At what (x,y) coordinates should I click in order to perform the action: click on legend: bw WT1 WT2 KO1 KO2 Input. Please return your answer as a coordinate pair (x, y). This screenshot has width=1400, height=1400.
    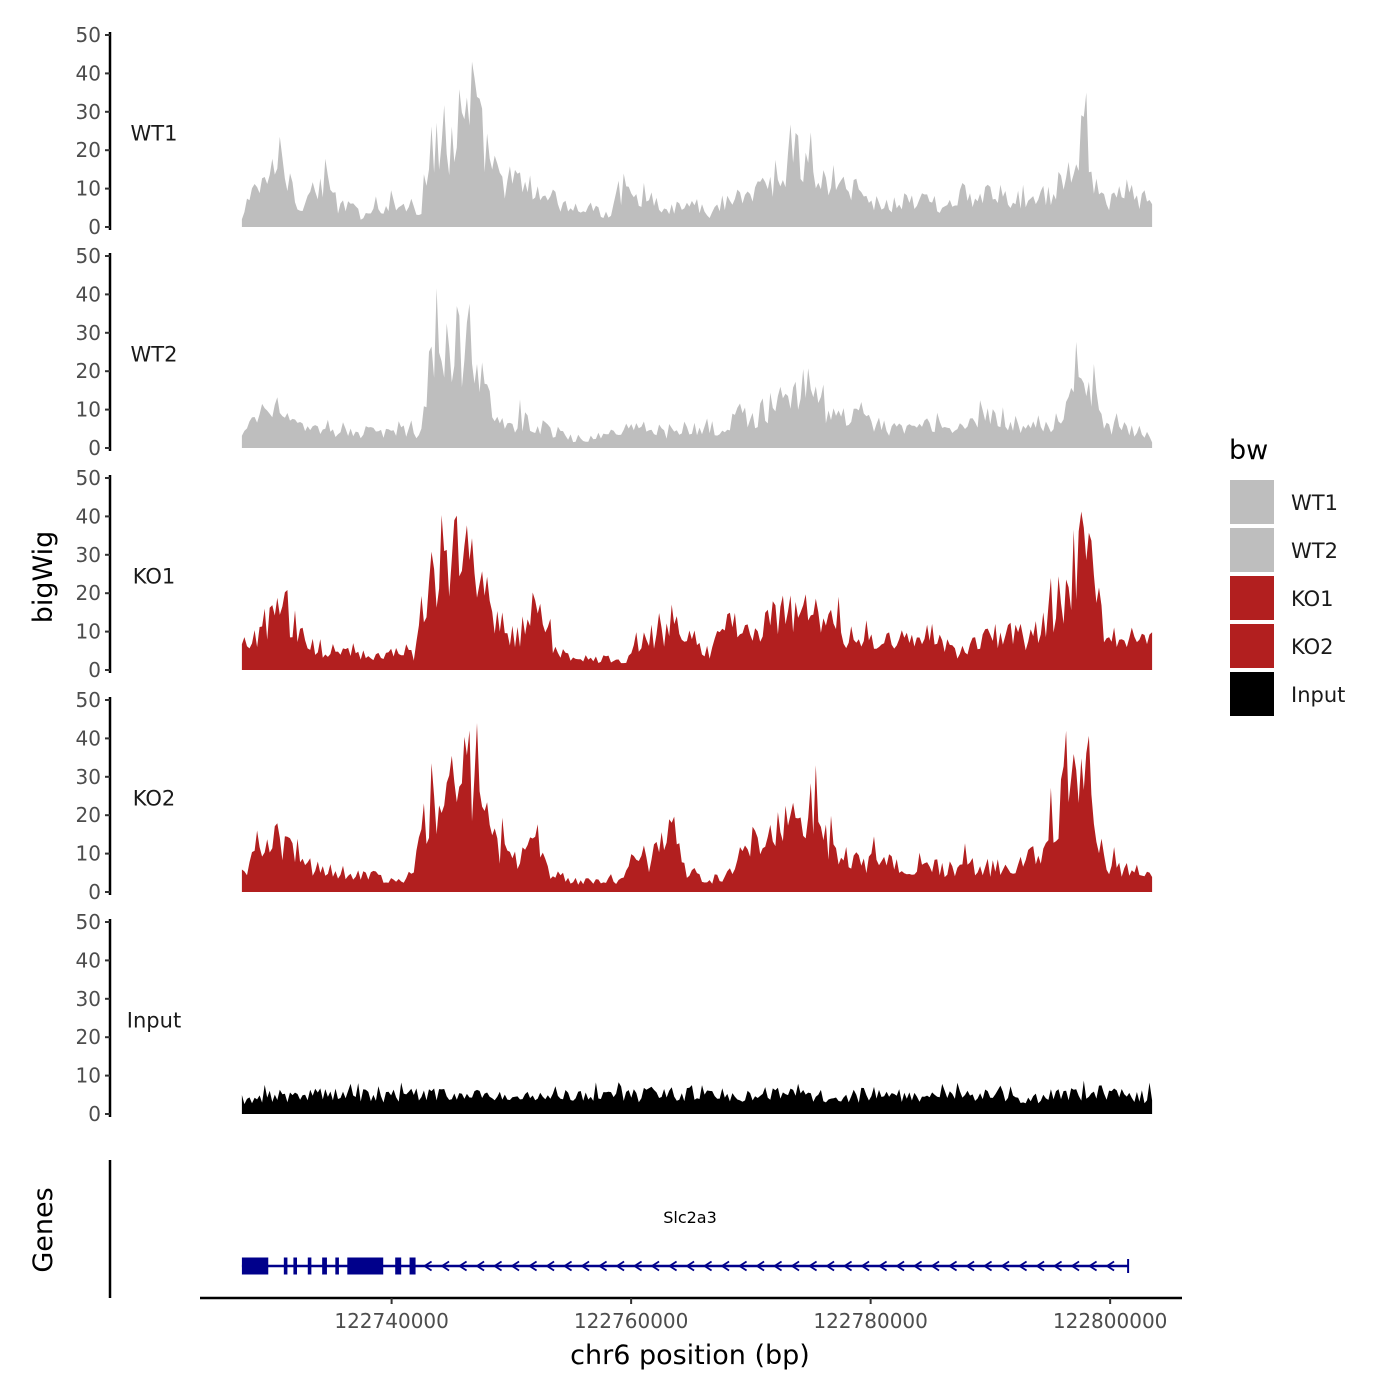
    Looking at the image, I should click on (1287, 575).